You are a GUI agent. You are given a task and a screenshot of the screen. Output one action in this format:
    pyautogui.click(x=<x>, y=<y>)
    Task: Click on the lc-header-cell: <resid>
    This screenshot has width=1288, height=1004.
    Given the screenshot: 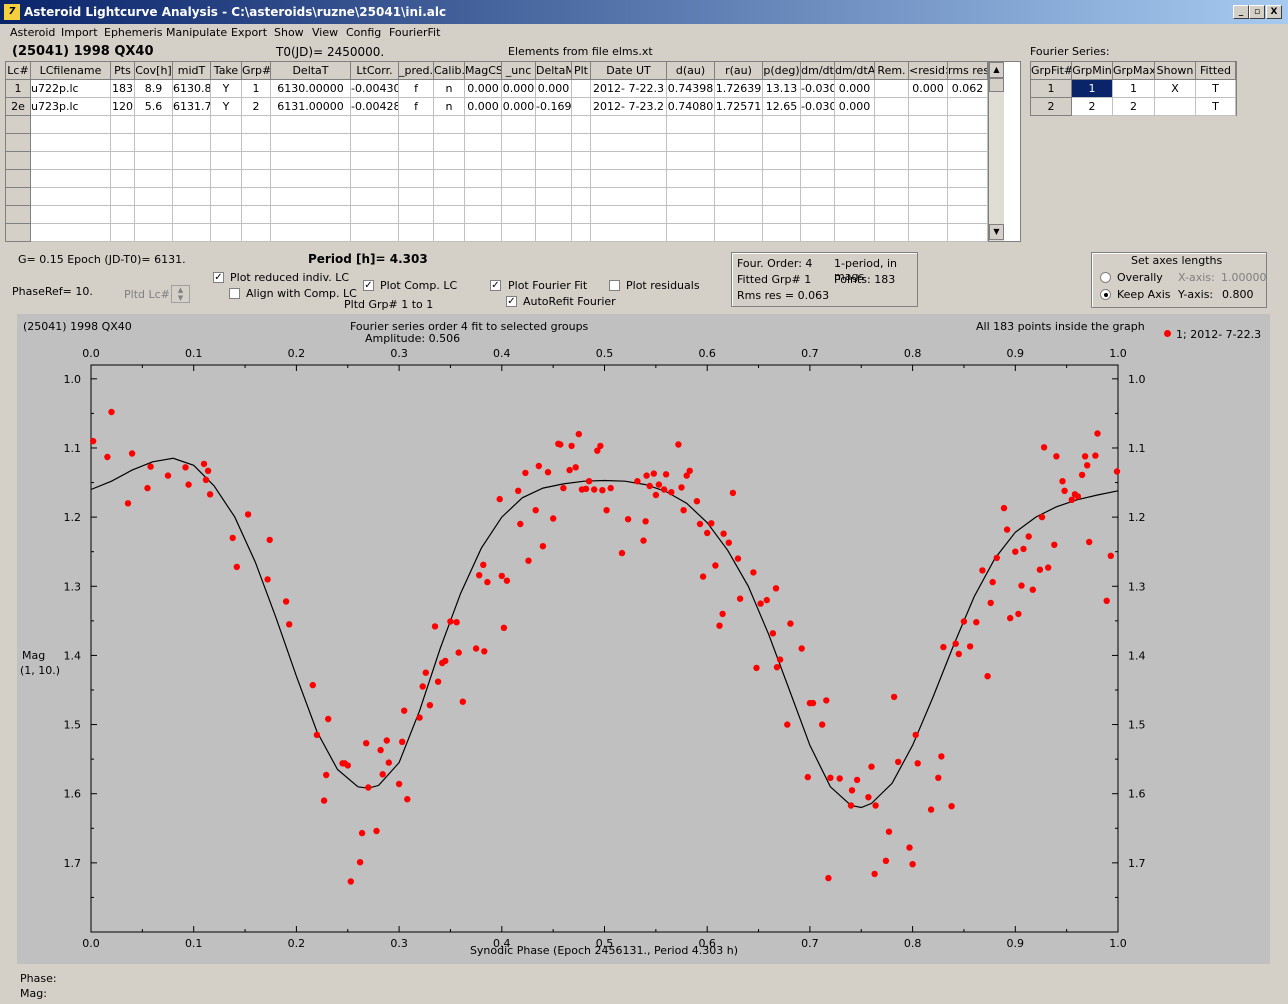 What is the action you would take?
    pyautogui.click(x=928, y=71)
    